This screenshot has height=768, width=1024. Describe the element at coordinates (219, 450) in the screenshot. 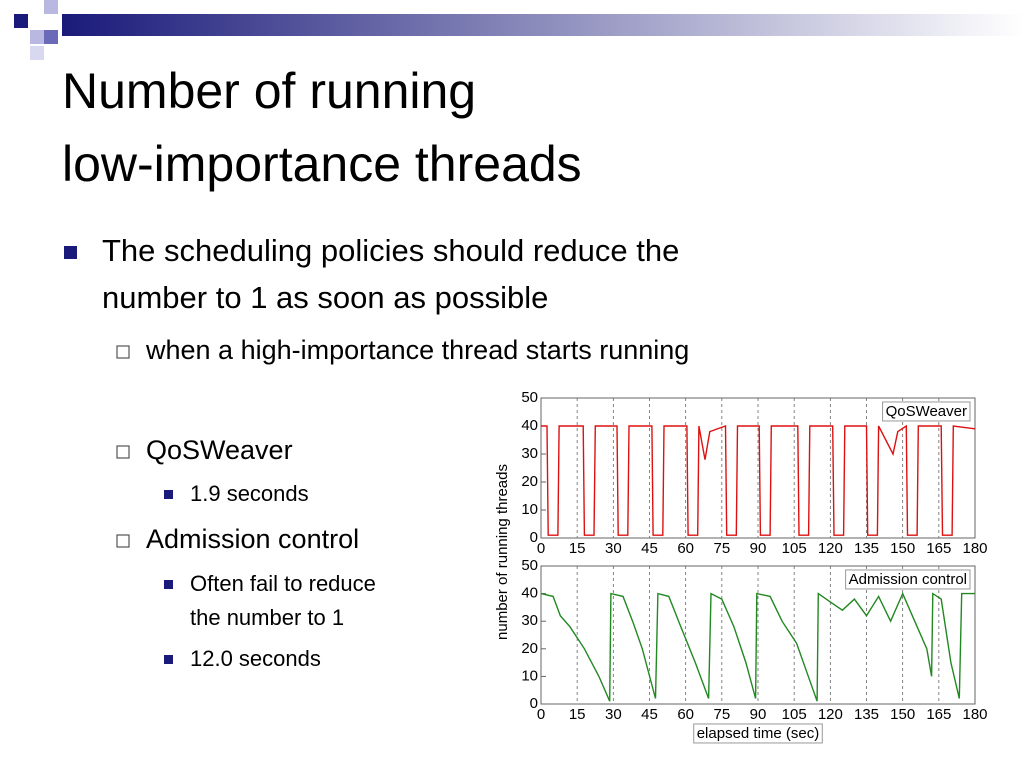

I see `bullet-text: QoSWeaver` at that location.